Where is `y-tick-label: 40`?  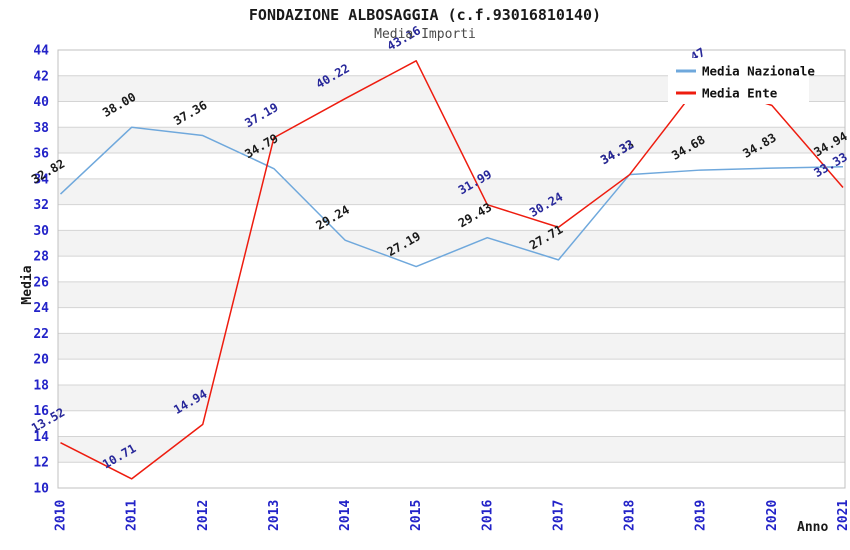 y-tick-label: 40 is located at coordinates (41, 102).